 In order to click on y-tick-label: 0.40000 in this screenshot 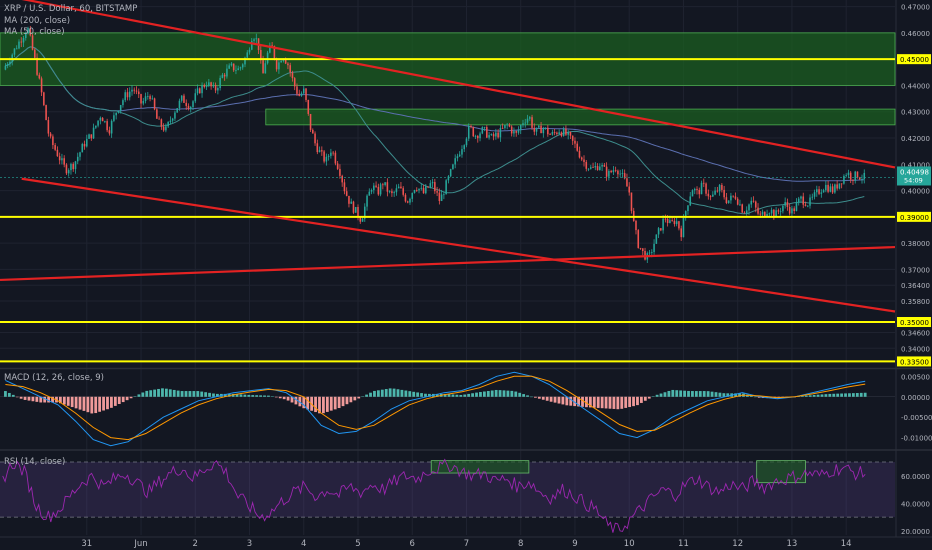, I will do `click(915, 192)`.